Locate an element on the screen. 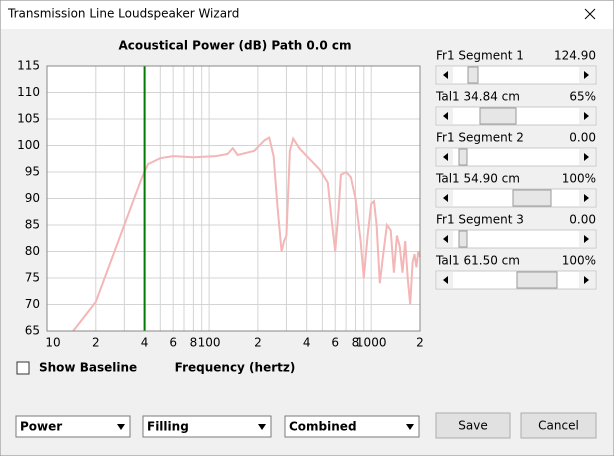 This screenshot has width=614, height=456. close-button is located at coordinates (590, 14).